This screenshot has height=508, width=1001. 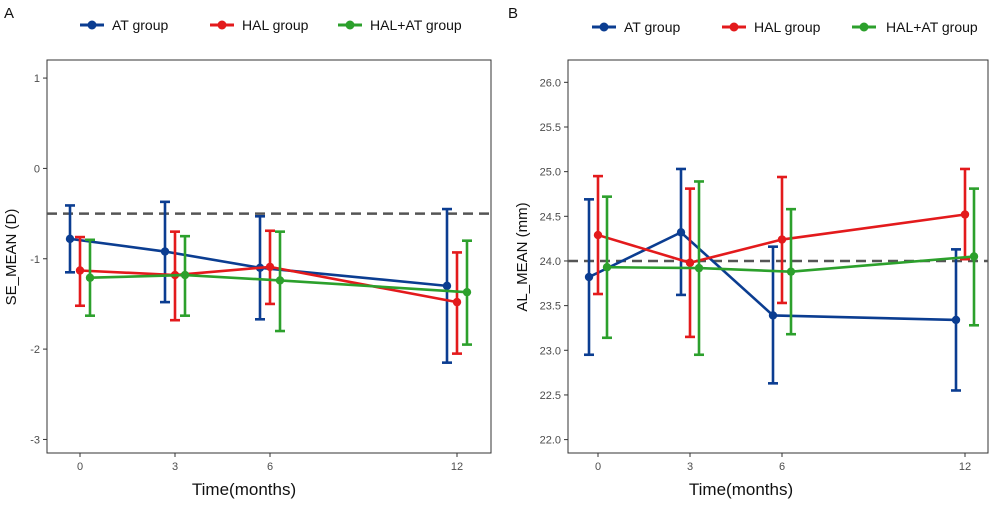 What do you see at coordinates (9, 13) in the screenshot?
I see `panel-letter-a: A` at bounding box center [9, 13].